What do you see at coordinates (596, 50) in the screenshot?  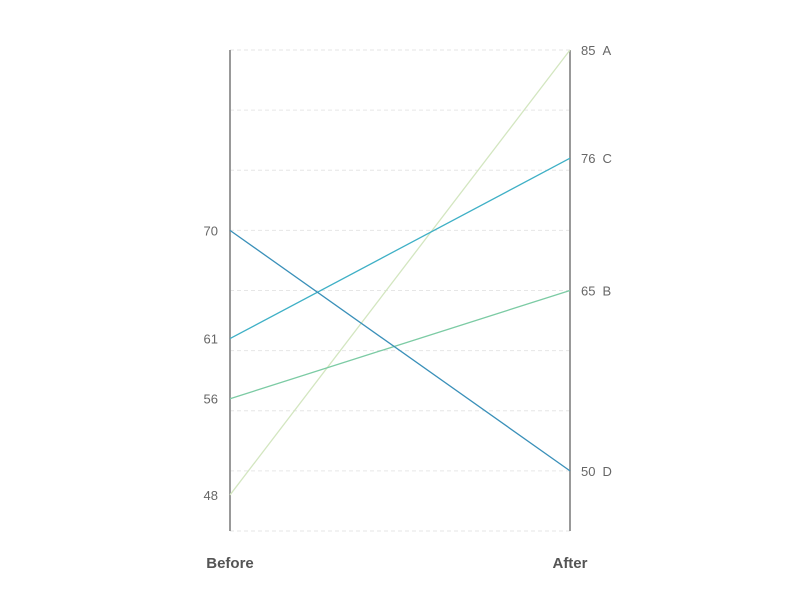 I see `after-value-label: 85 A` at bounding box center [596, 50].